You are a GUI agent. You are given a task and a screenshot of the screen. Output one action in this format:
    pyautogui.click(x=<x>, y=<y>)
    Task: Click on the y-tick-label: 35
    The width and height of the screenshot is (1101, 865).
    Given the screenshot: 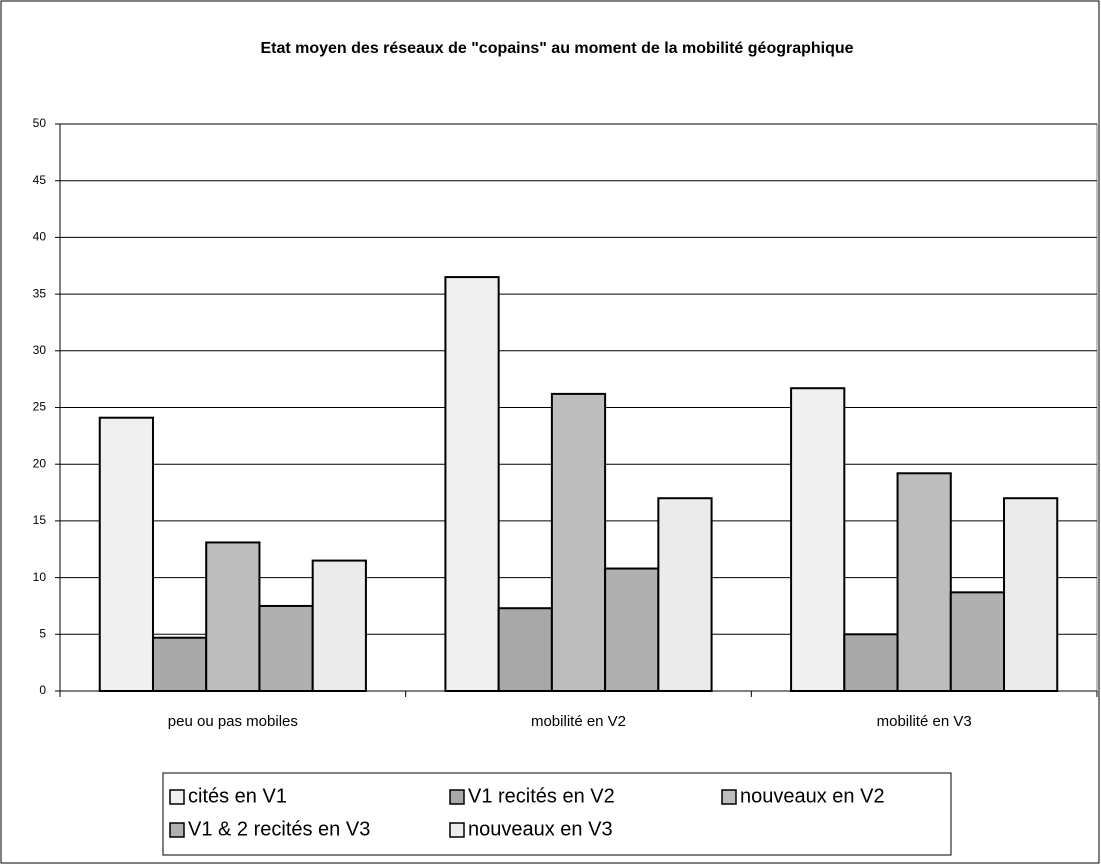 What is the action you would take?
    pyautogui.click(x=40, y=293)
    